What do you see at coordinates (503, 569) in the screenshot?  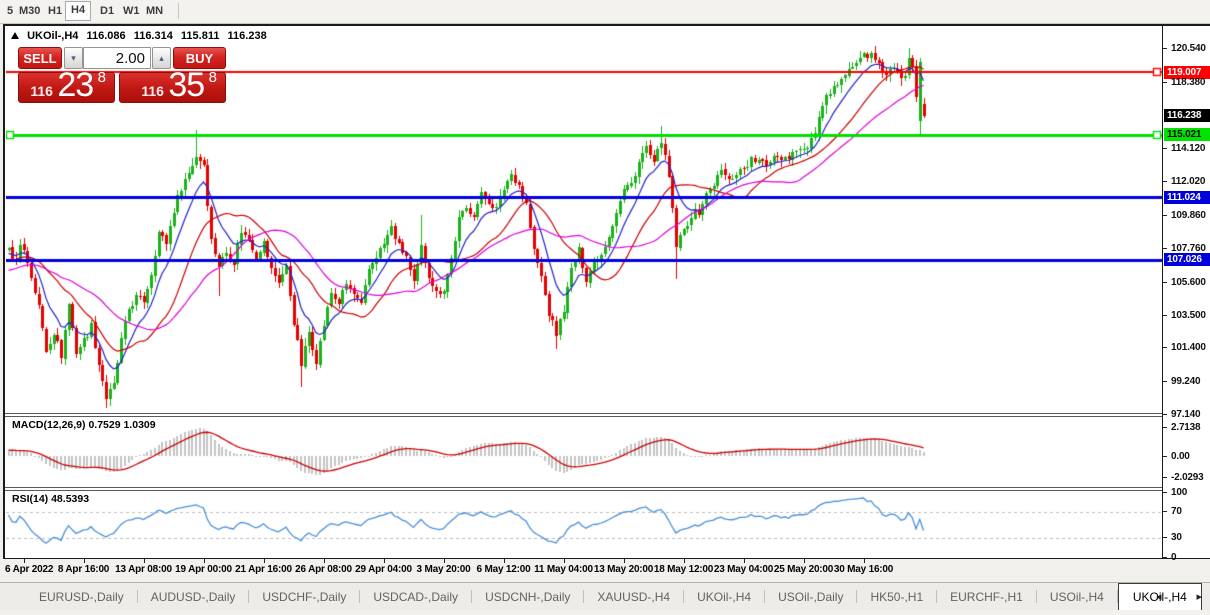 I see `time-axis-label: 6 May 12:00` at bounding box center [503, 569].